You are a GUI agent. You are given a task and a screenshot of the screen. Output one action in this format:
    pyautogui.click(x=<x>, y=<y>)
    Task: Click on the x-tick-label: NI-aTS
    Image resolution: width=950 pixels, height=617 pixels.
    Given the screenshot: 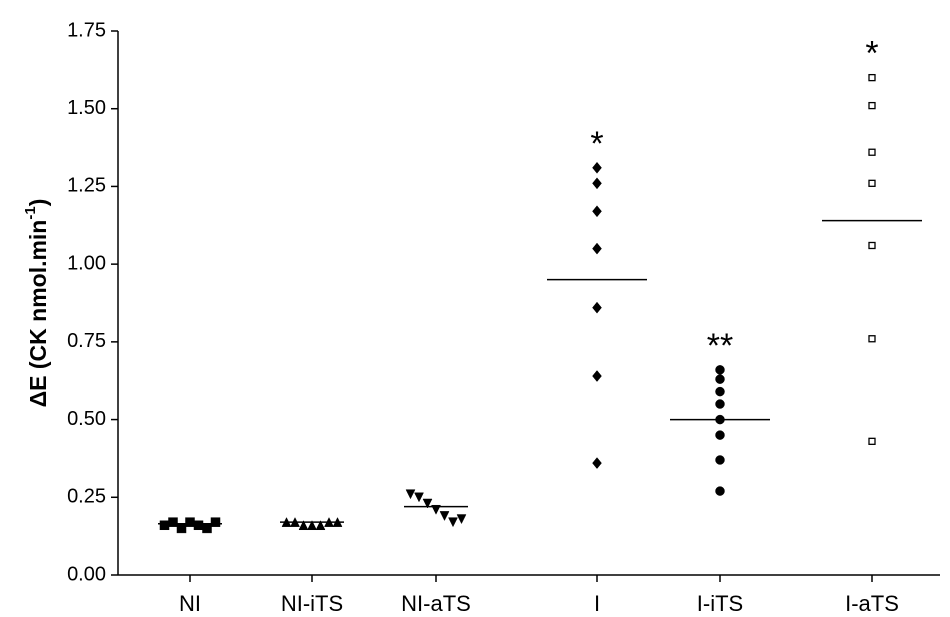 What is the action you would take?
    pyautogui.click(x=436, y=603)
    